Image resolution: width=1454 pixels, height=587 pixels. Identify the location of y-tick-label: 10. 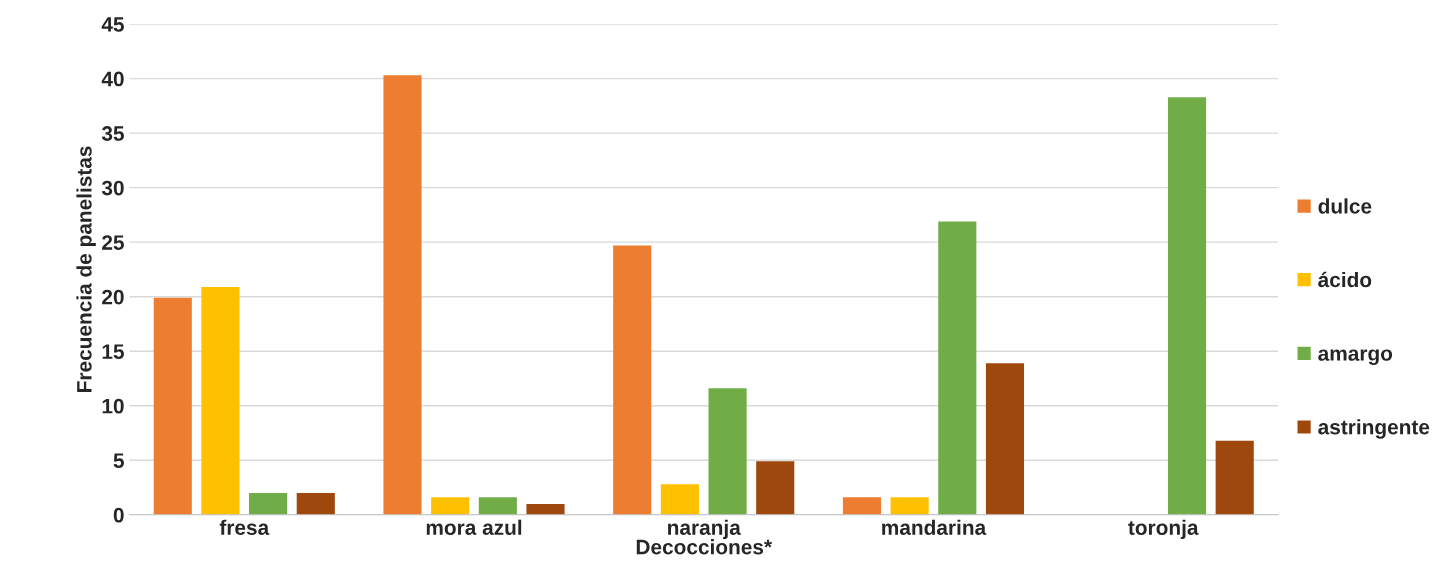
(113, 406).